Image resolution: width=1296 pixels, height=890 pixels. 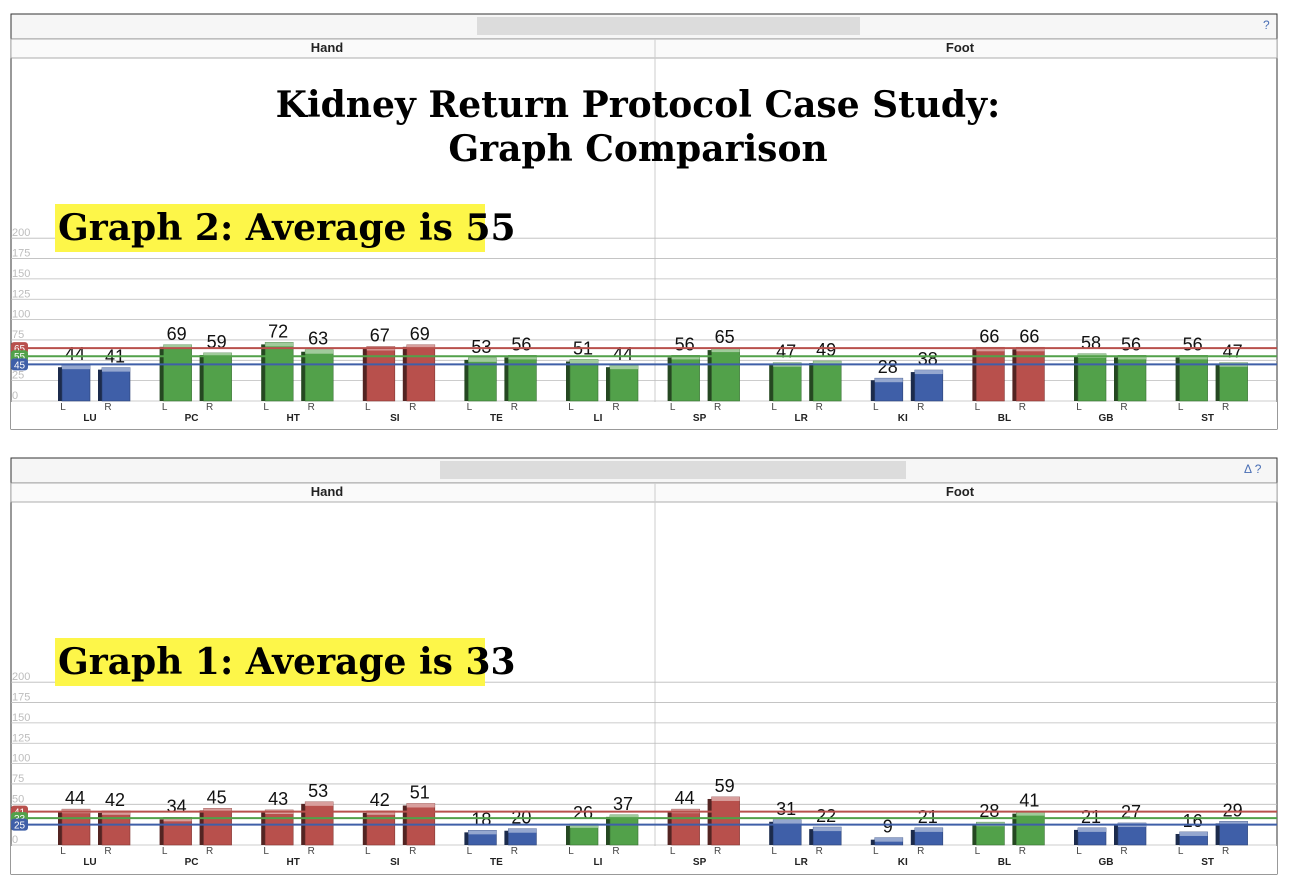 I want to click on data-label: 22, so click(x=826, y=816).